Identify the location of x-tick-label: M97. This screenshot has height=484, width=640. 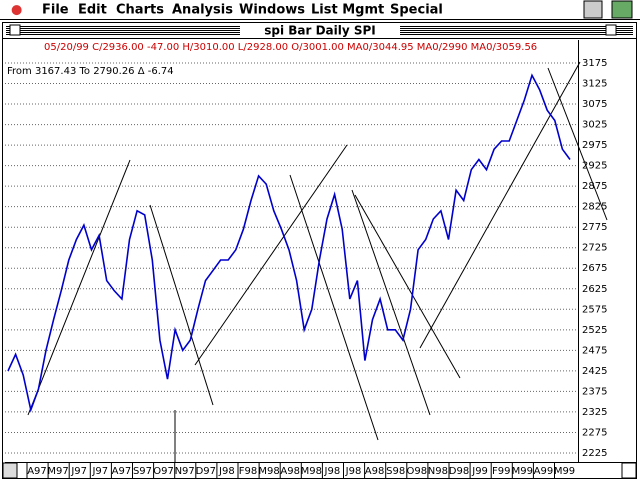
(57, 471).